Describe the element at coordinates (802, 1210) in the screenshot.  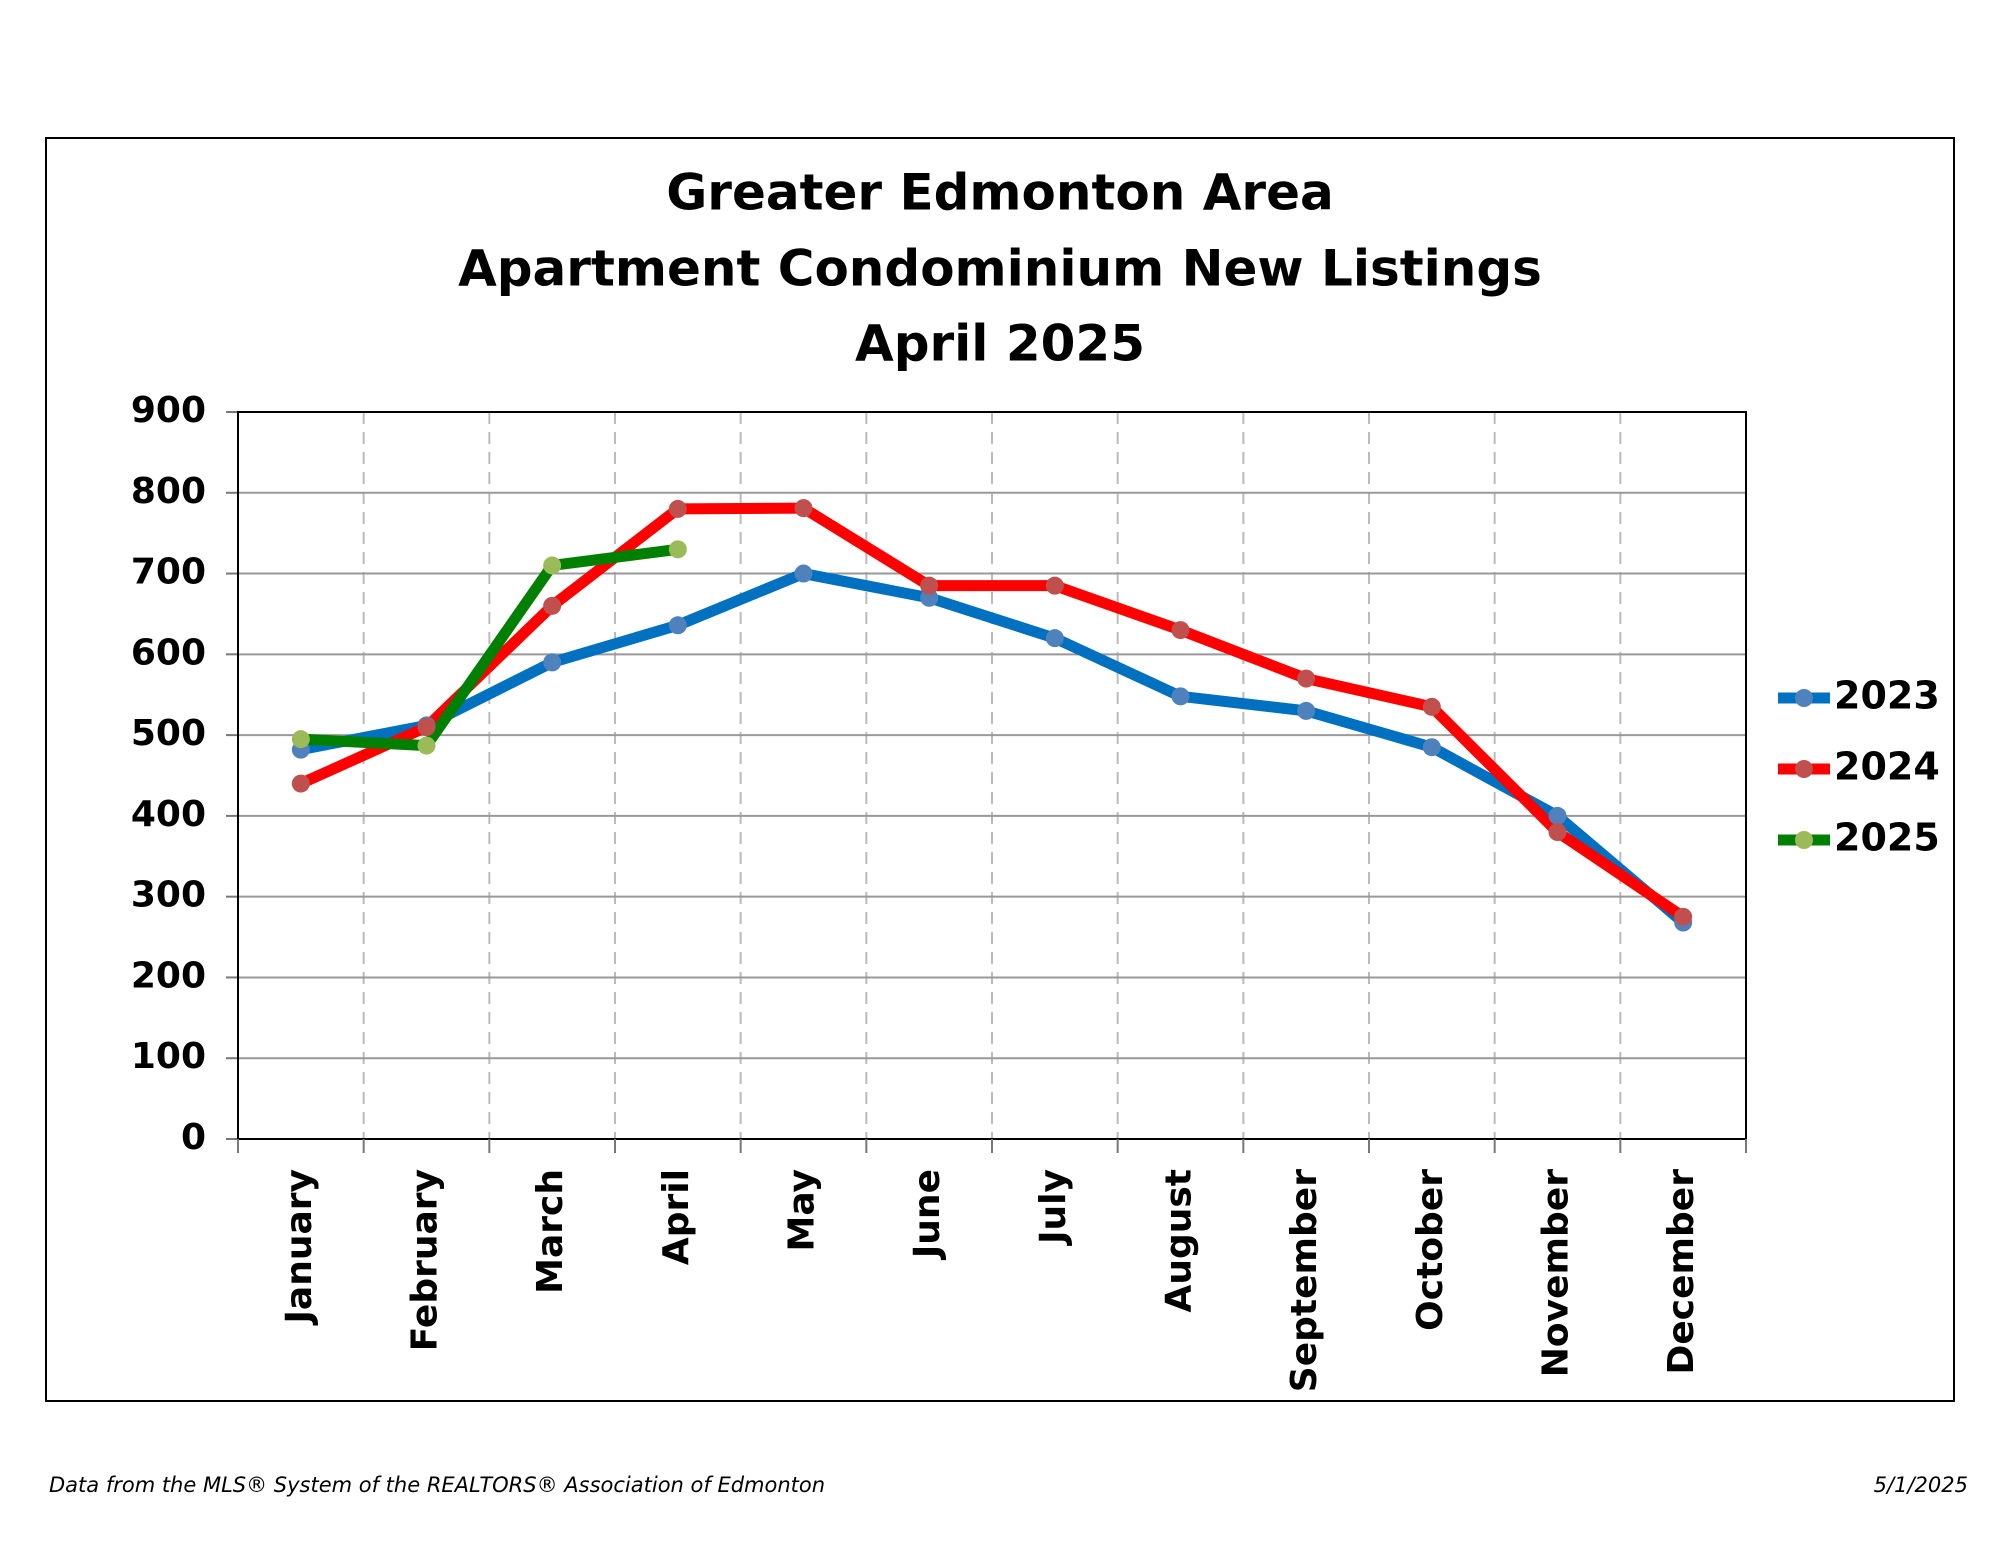
I see `x-tick-label: May` at that location.